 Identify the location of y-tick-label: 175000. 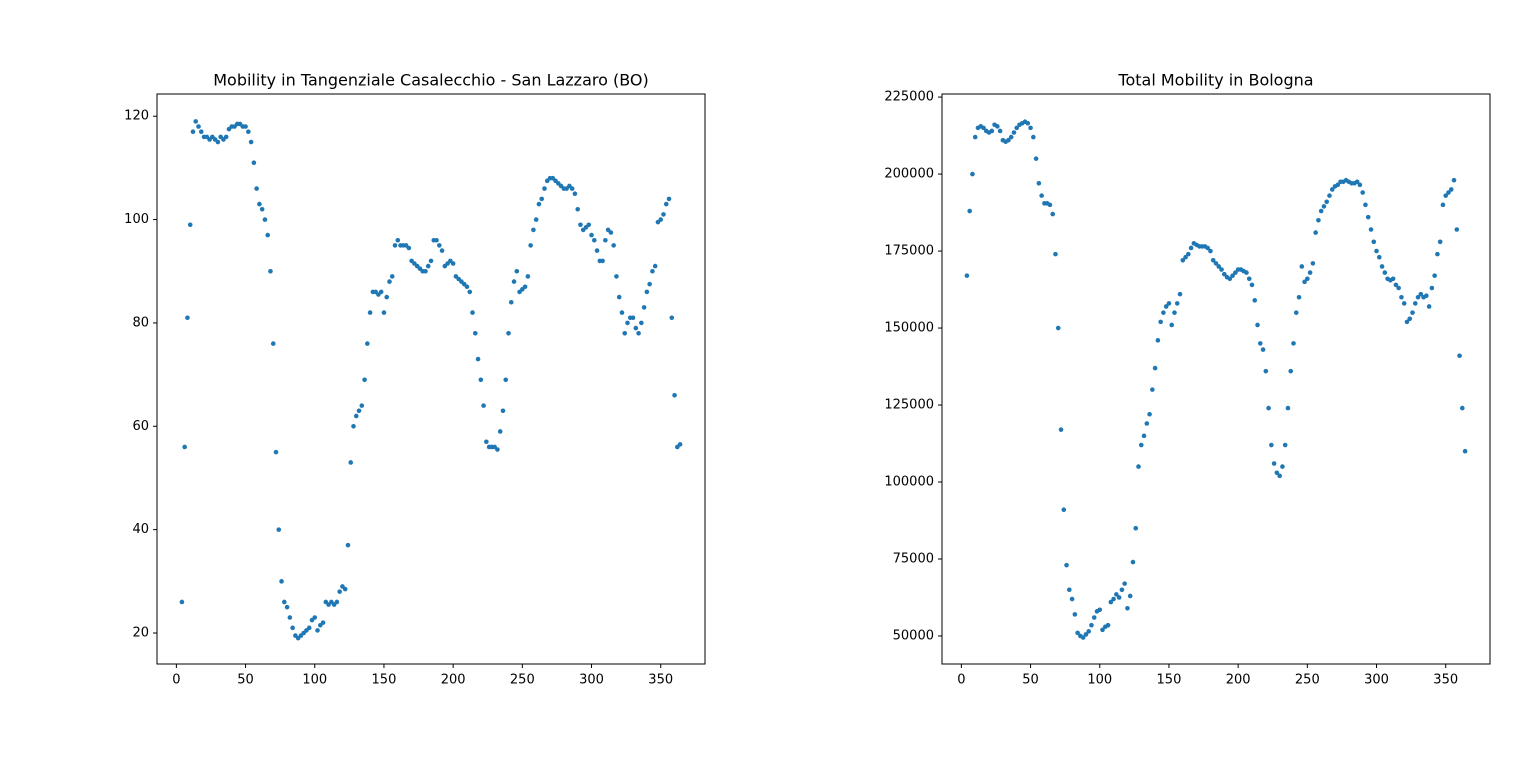
(909, 251).